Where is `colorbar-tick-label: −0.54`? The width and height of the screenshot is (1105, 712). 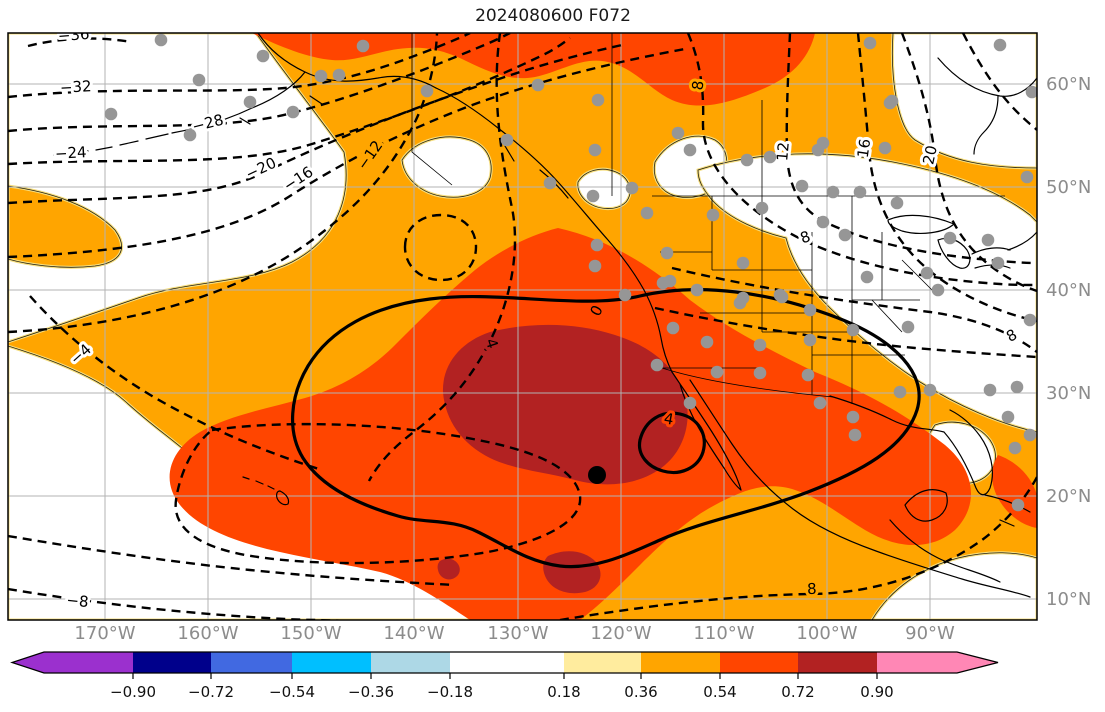
colorbar-tick-label: −0.54 is located at coordinates (292, 692).